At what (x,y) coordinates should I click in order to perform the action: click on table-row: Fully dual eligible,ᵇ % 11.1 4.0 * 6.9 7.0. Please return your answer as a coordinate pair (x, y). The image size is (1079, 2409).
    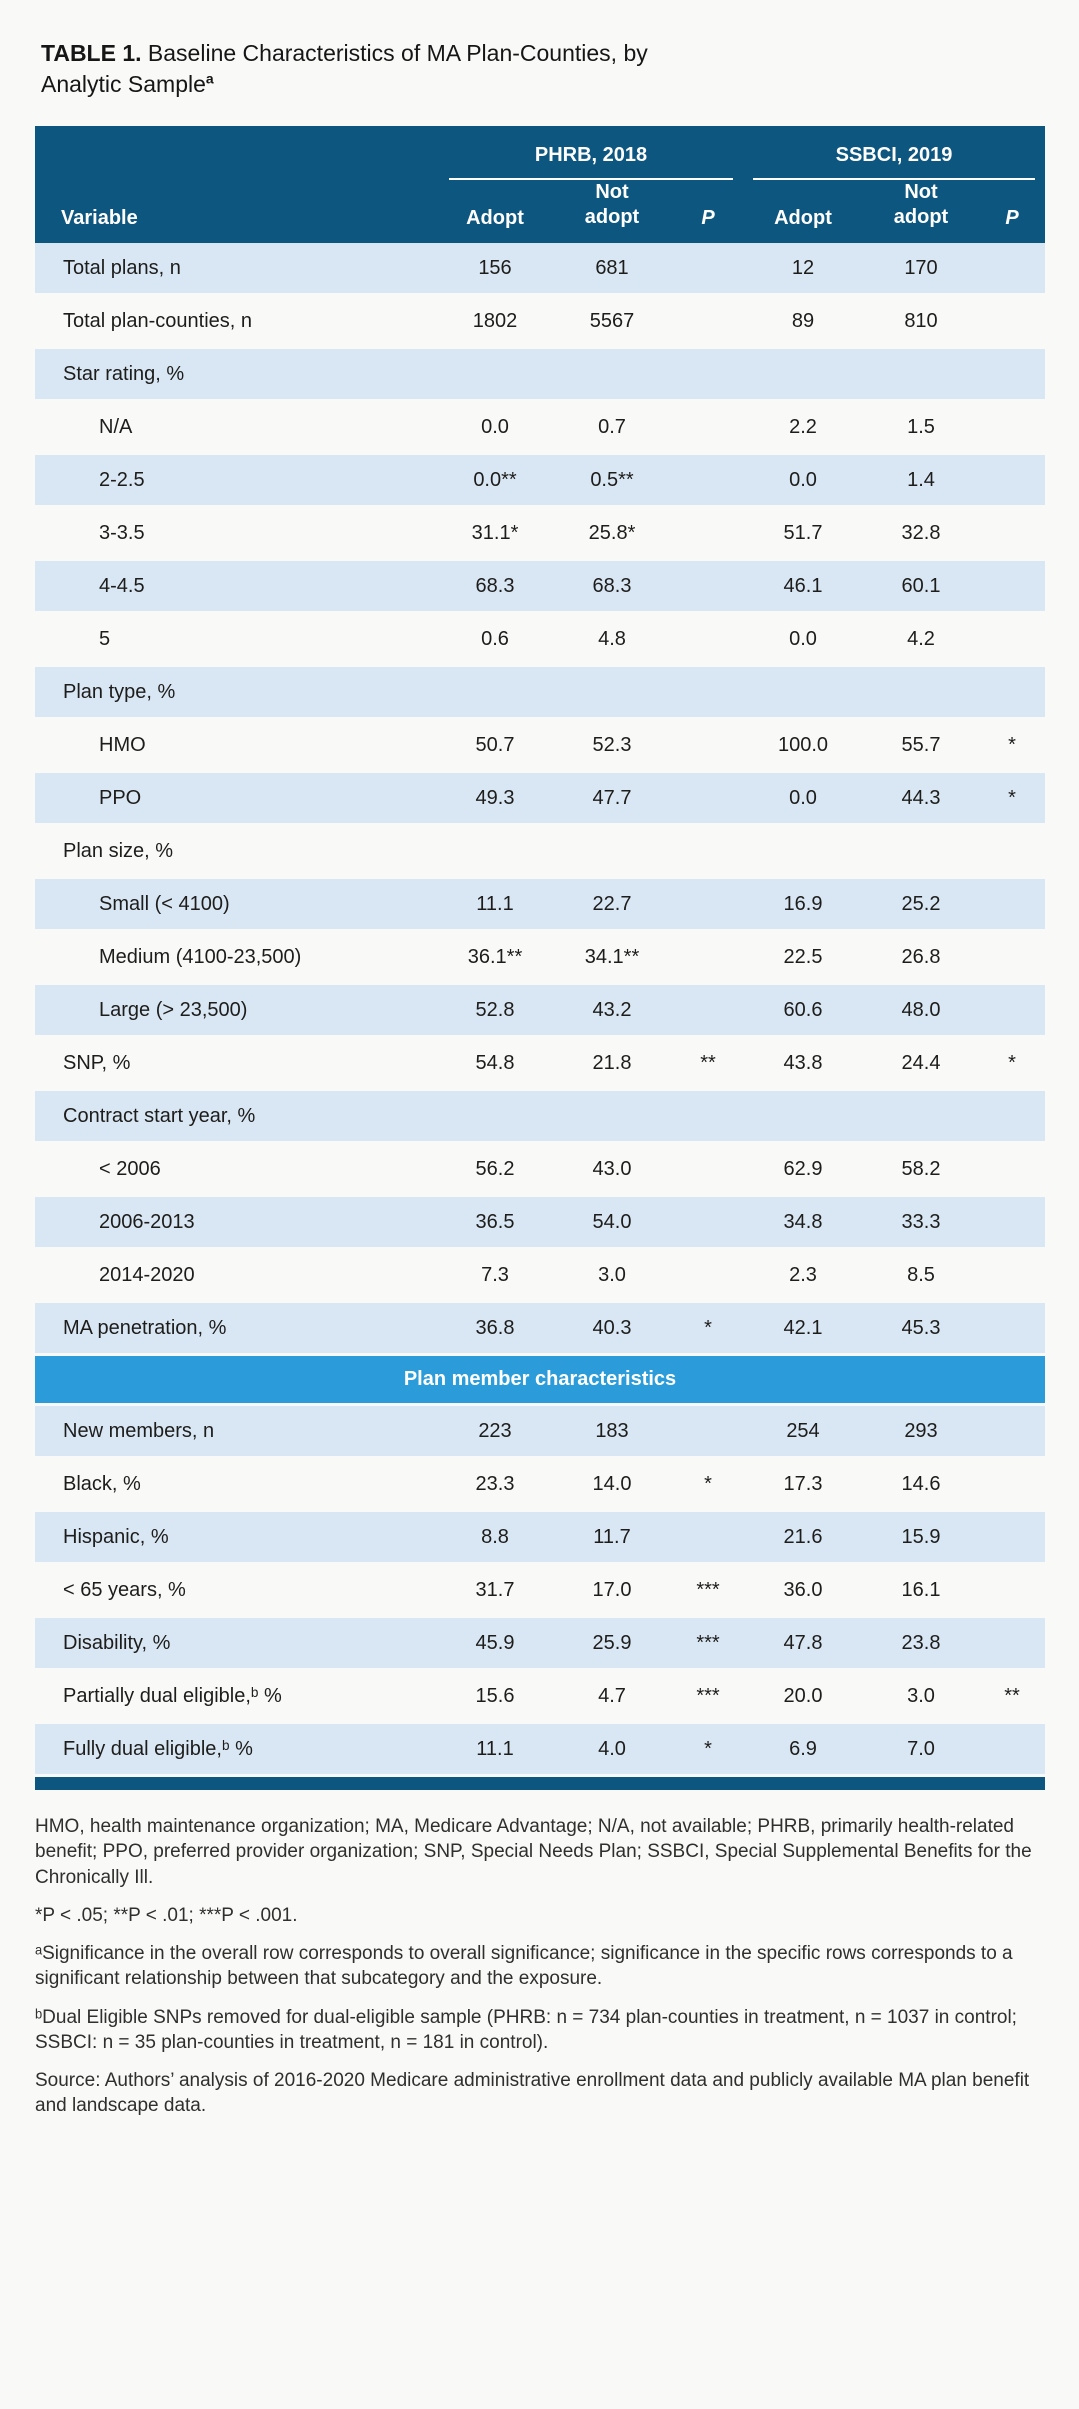
    Looking at the image, I should click on (540, 1750).